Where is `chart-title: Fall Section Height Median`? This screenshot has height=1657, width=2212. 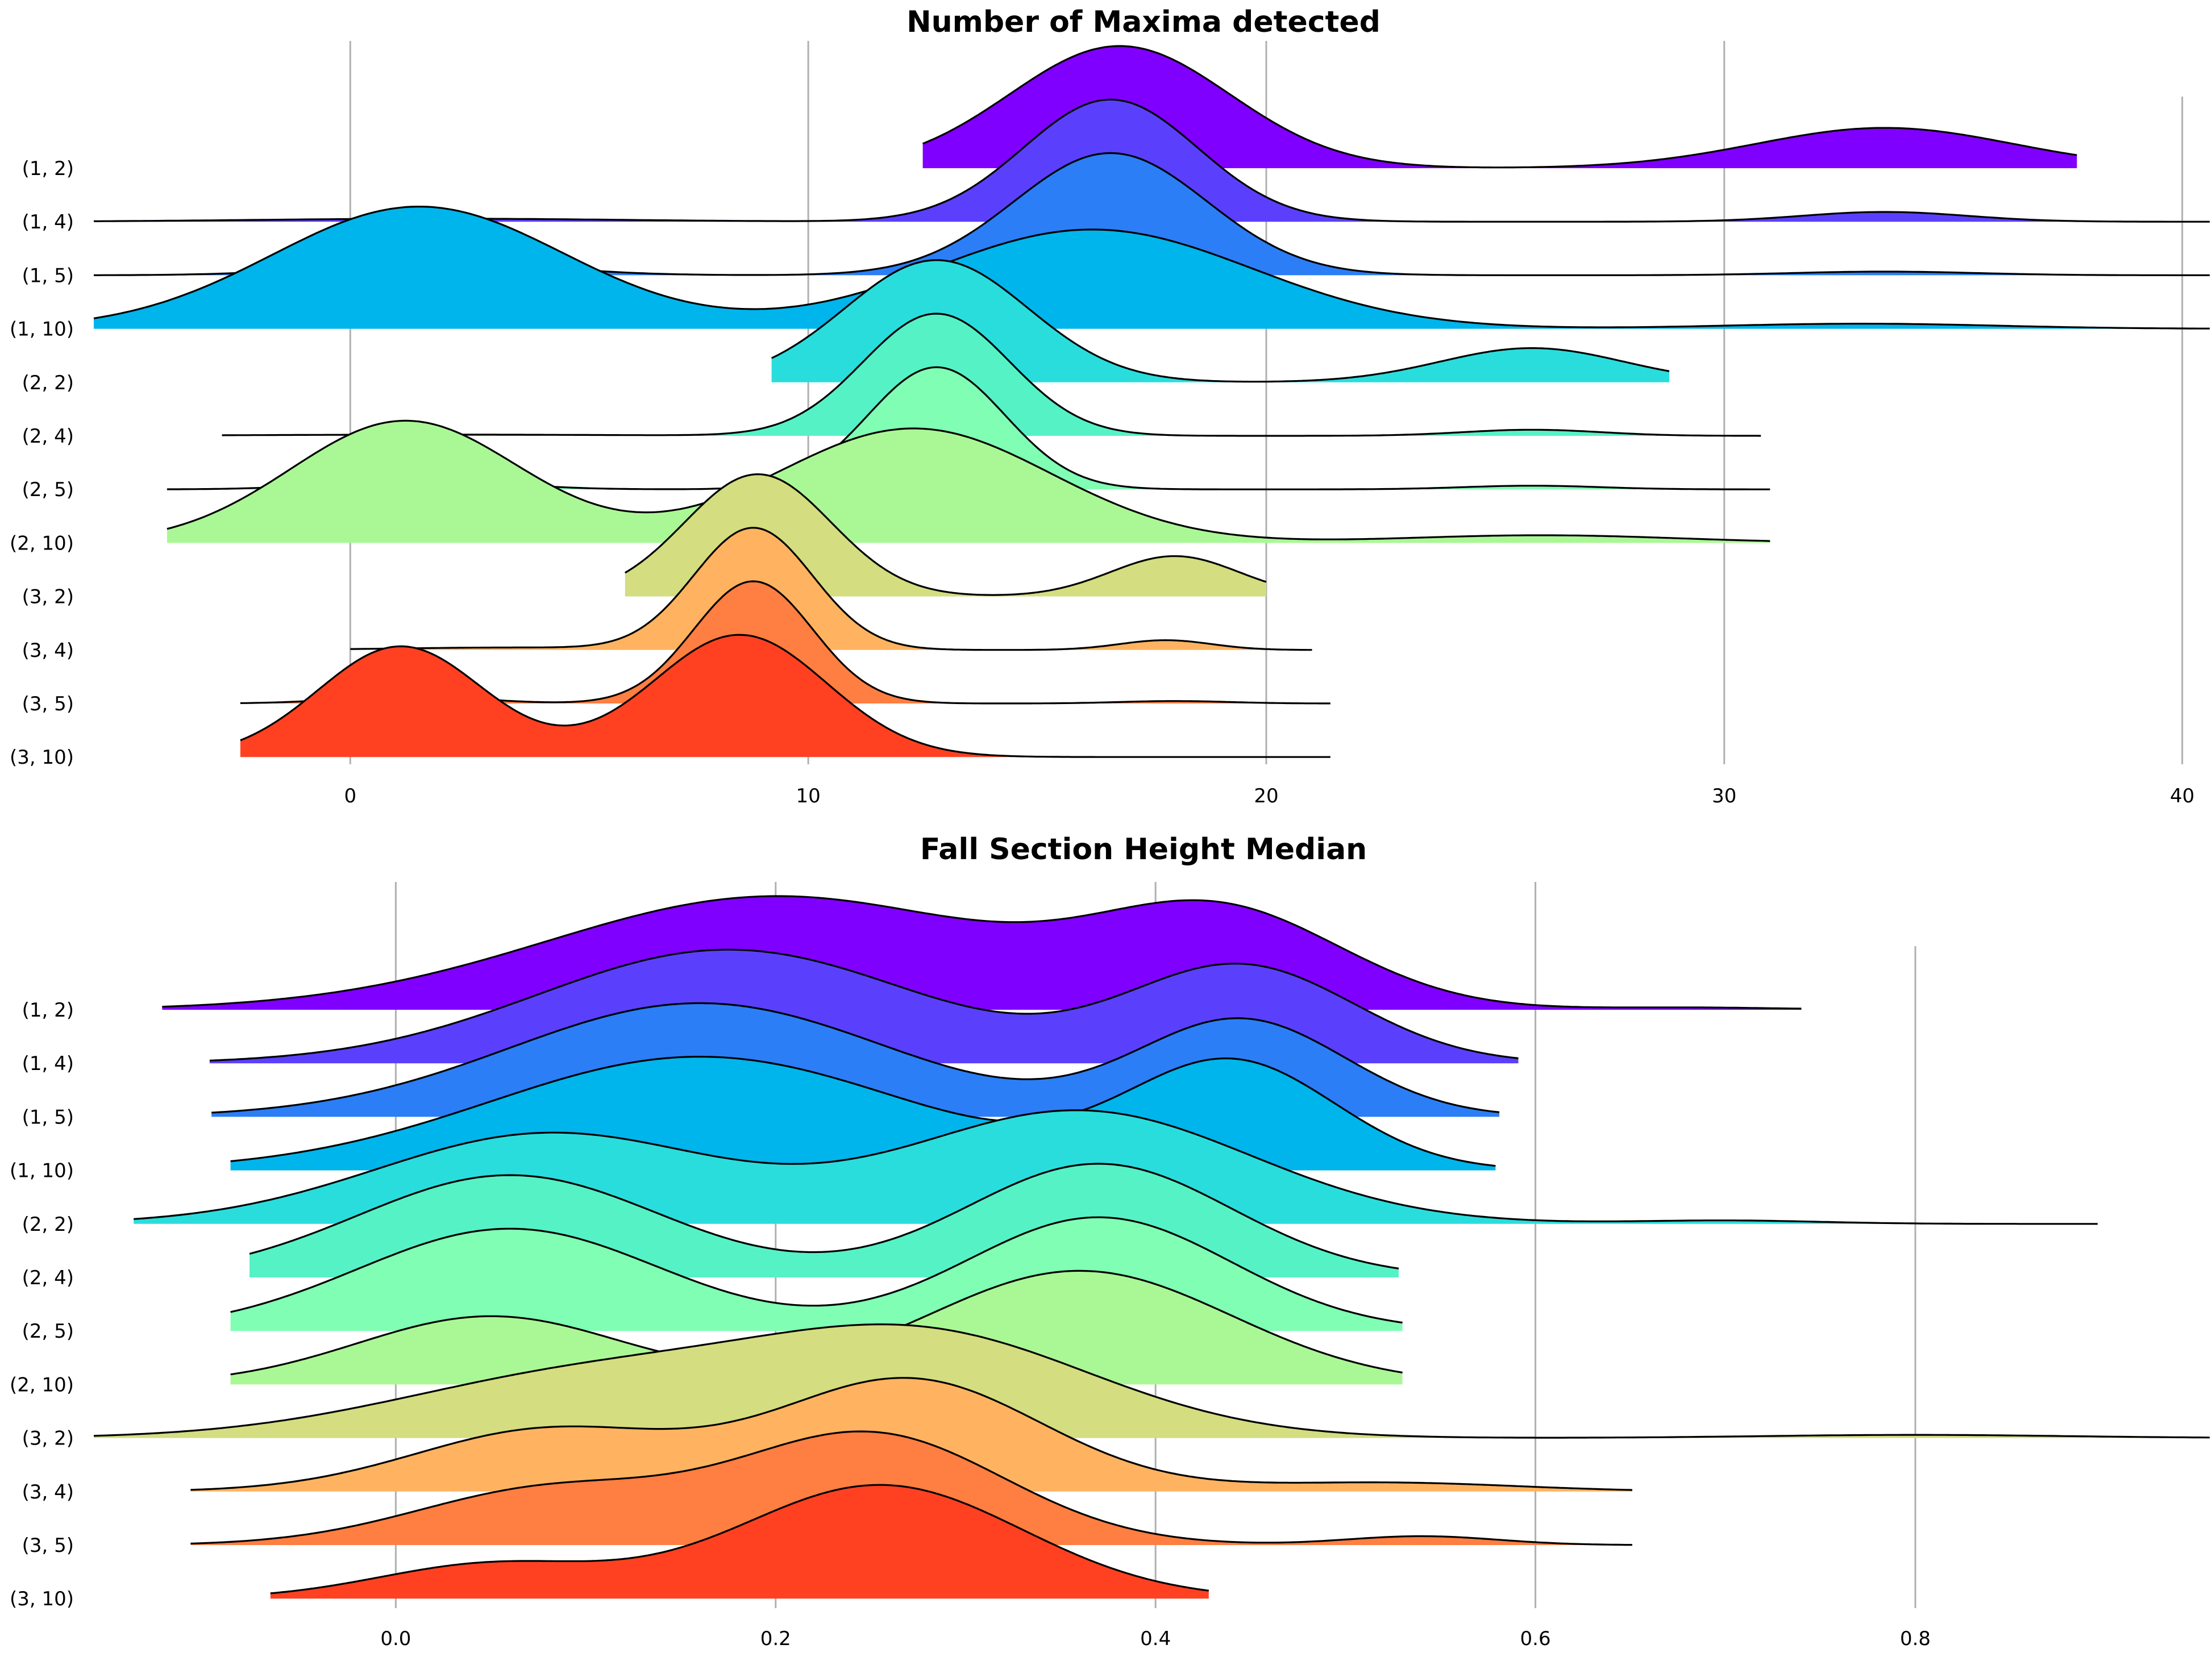
chart-title: Fall Section Height Median is located at coordinates (1143, 849).